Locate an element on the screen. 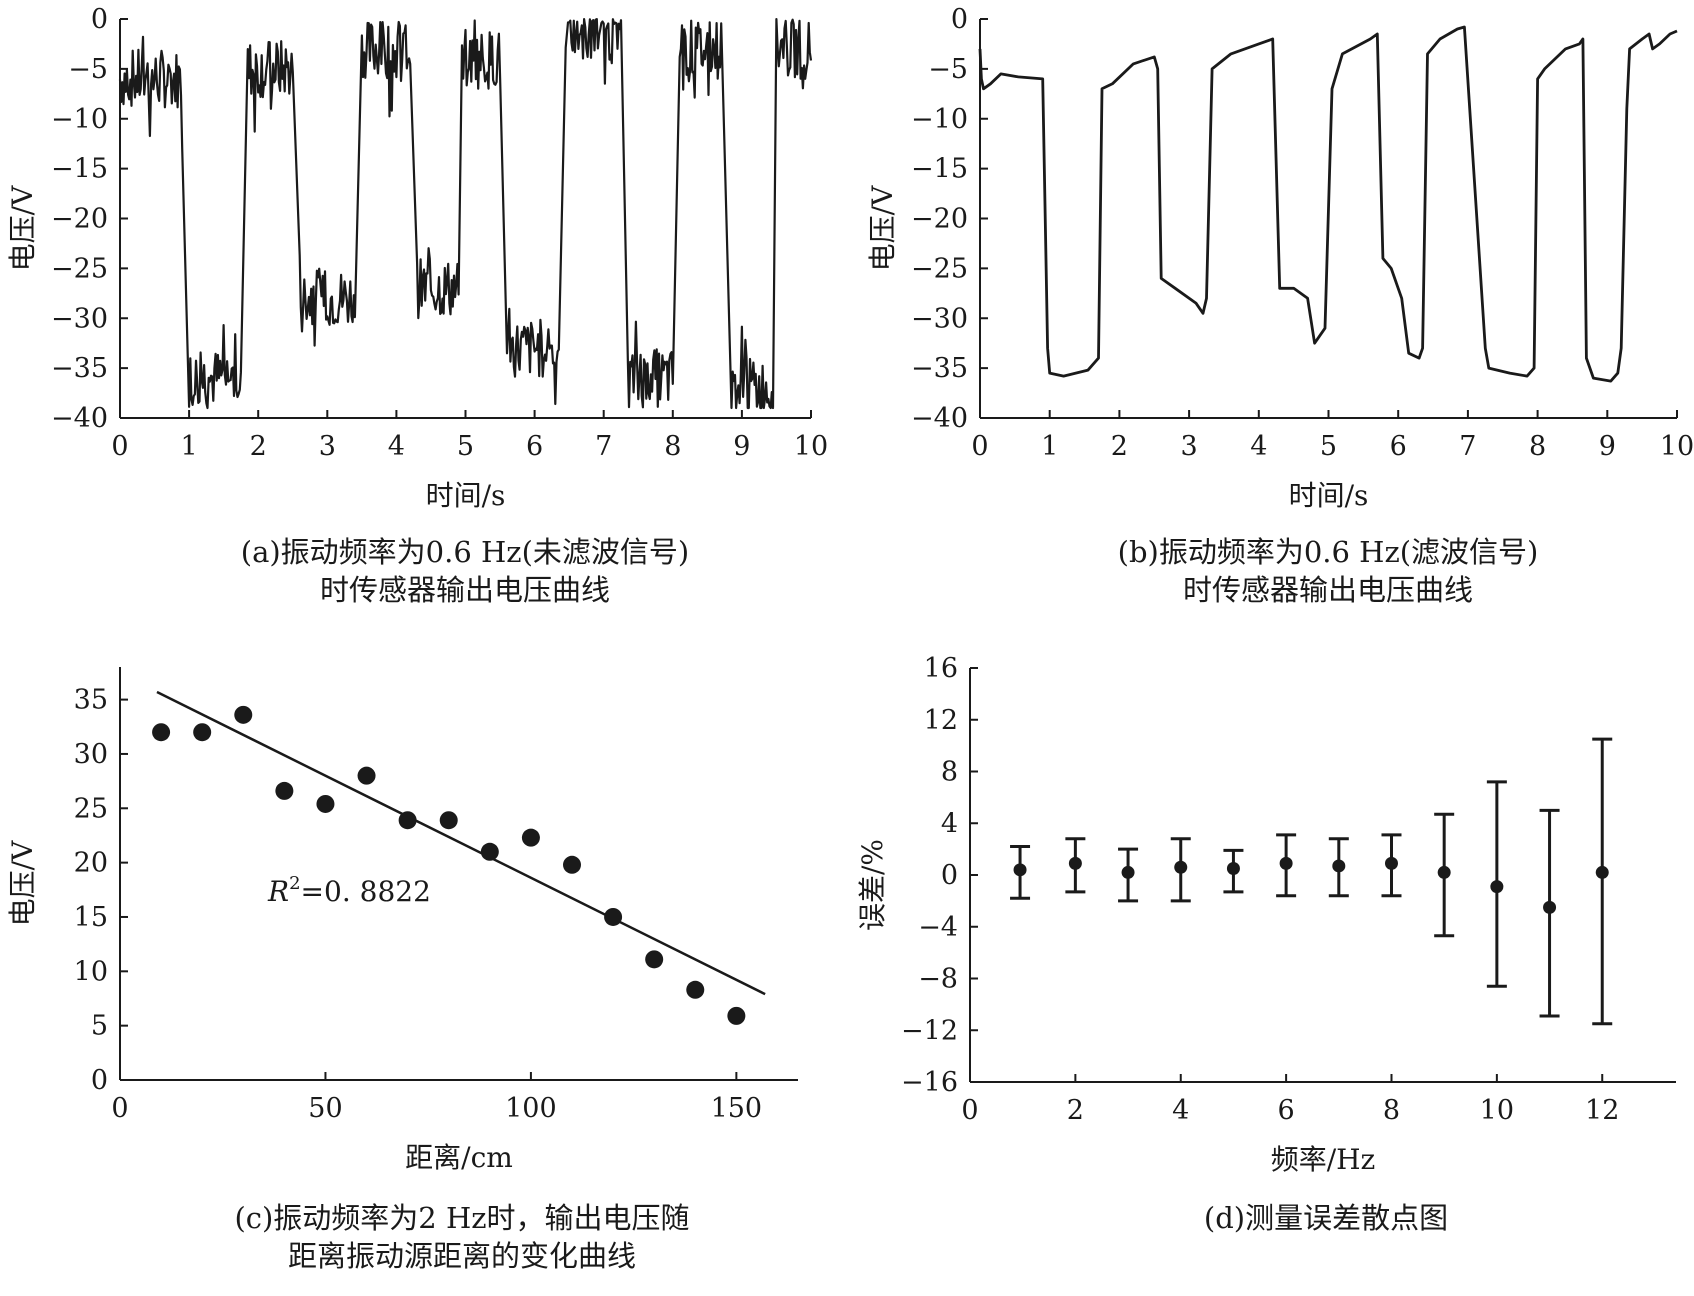  x-tick-label: 50 is located at coordinates (325, 1108).